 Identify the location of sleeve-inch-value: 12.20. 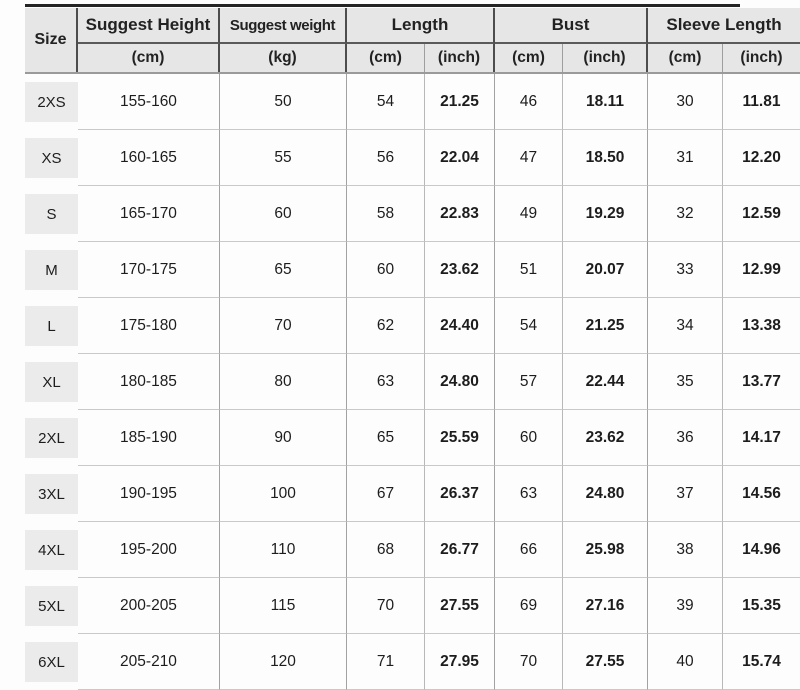
(761, 158).